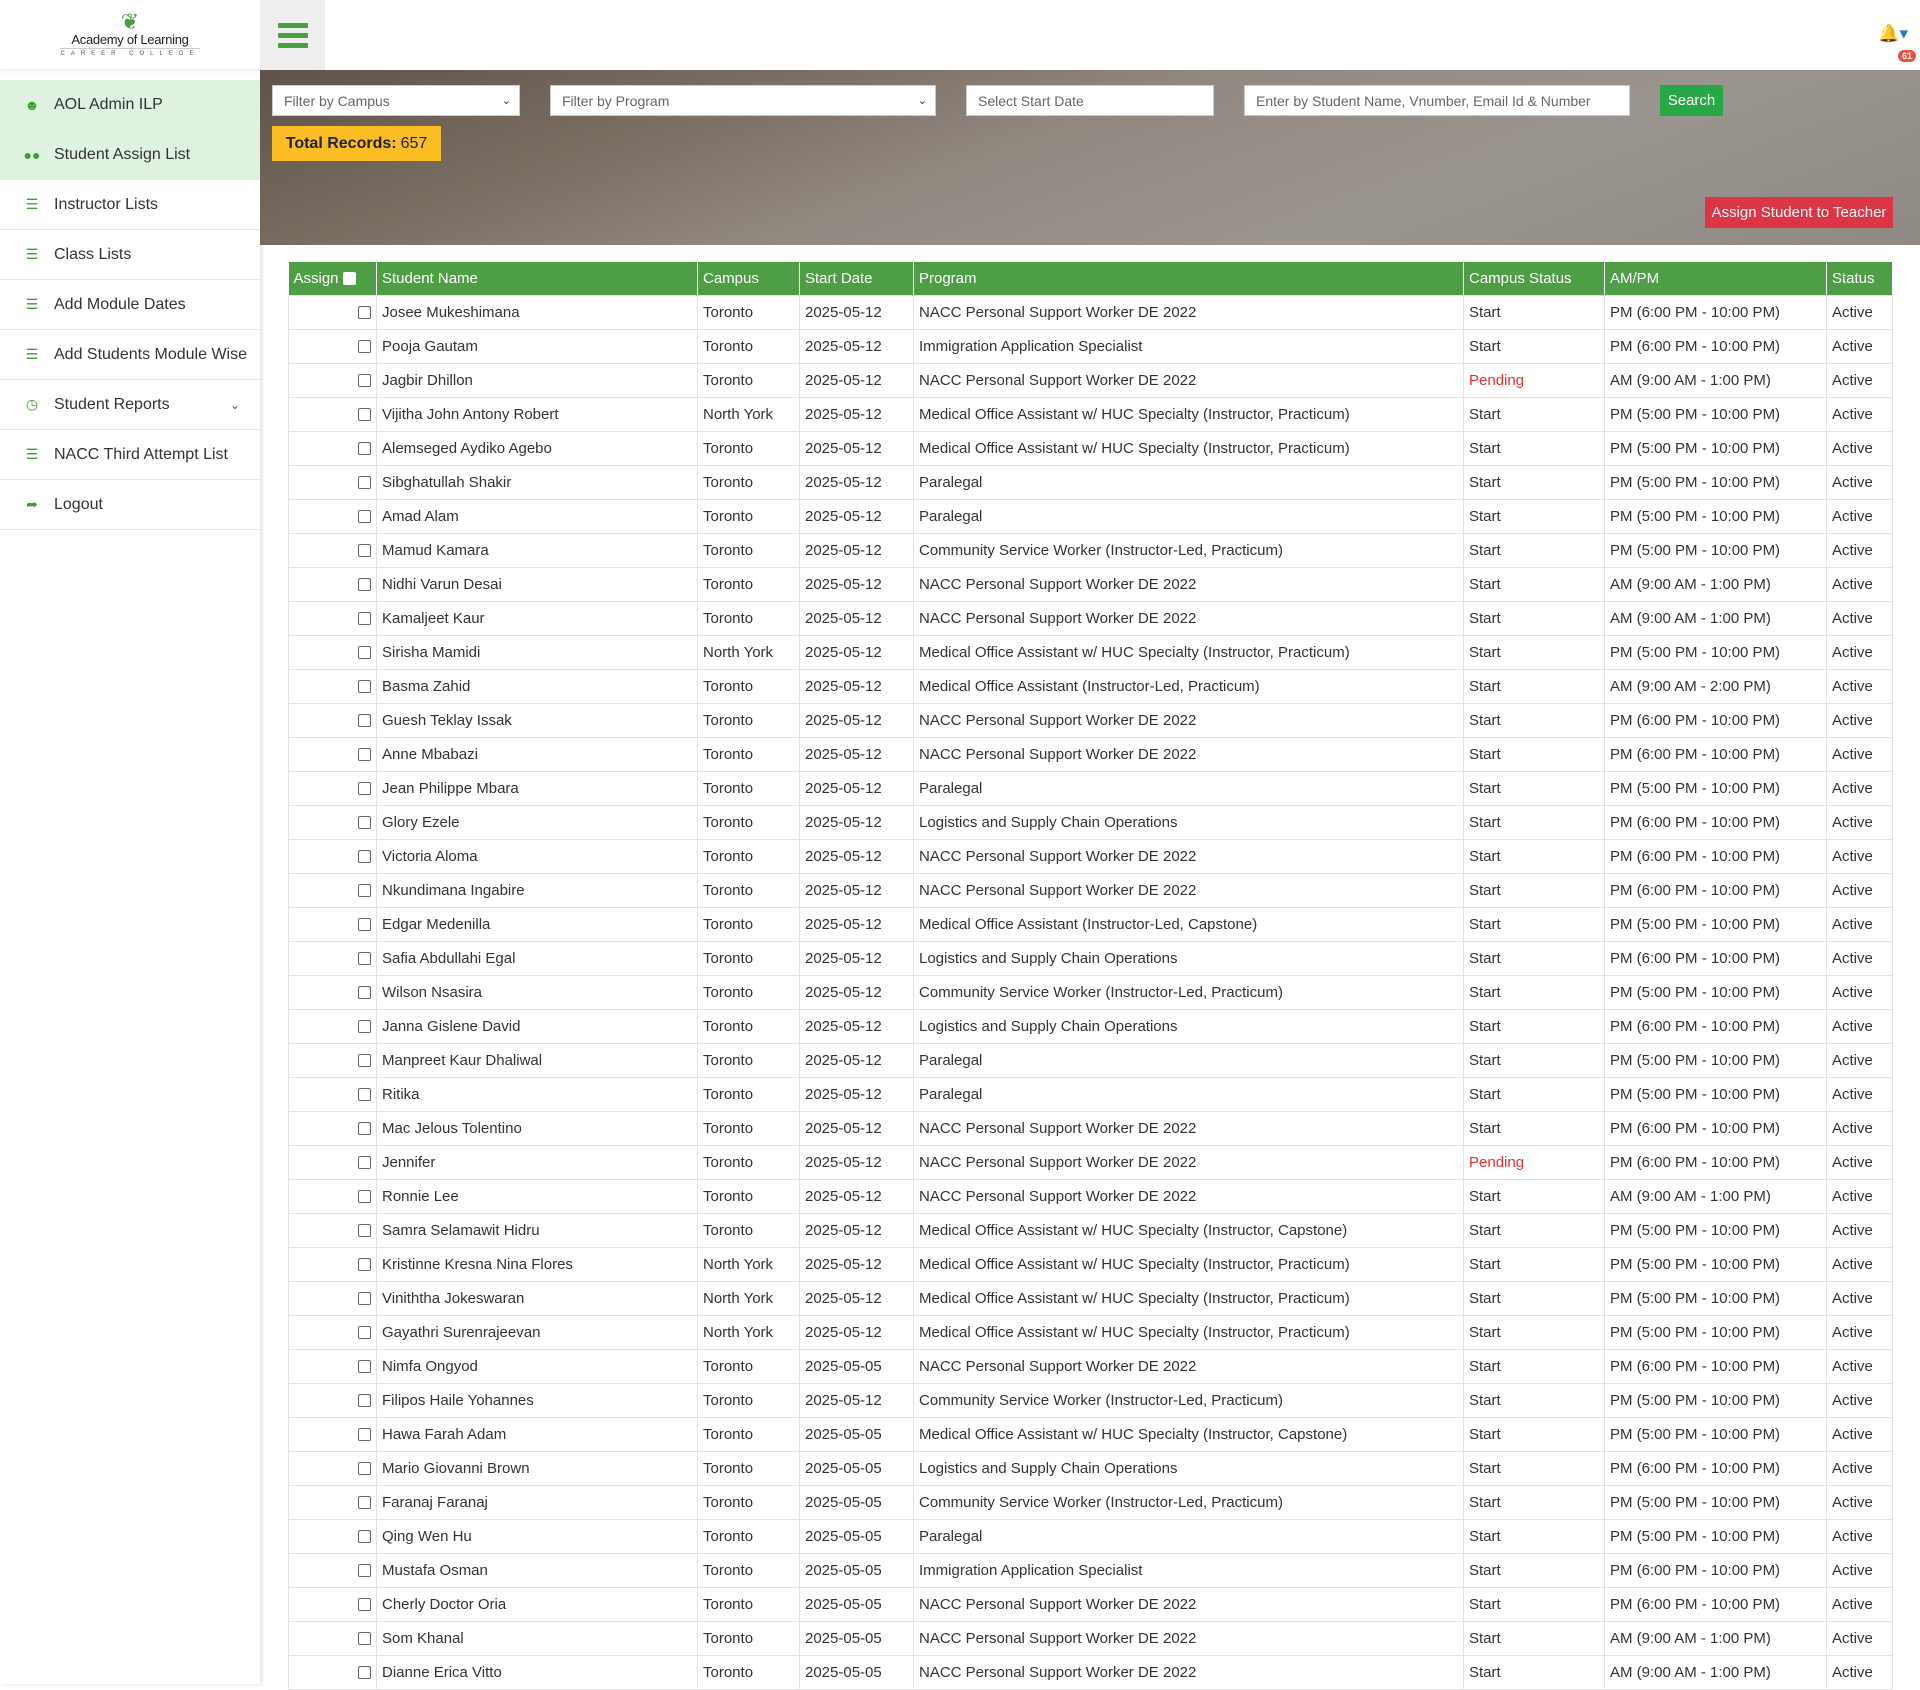 The height and width of the screenshot is (1690, 1920). Describe the element at coordinates (1893, 33) in the screenshot. I see `bell-icon: 🔔▾` at that location.